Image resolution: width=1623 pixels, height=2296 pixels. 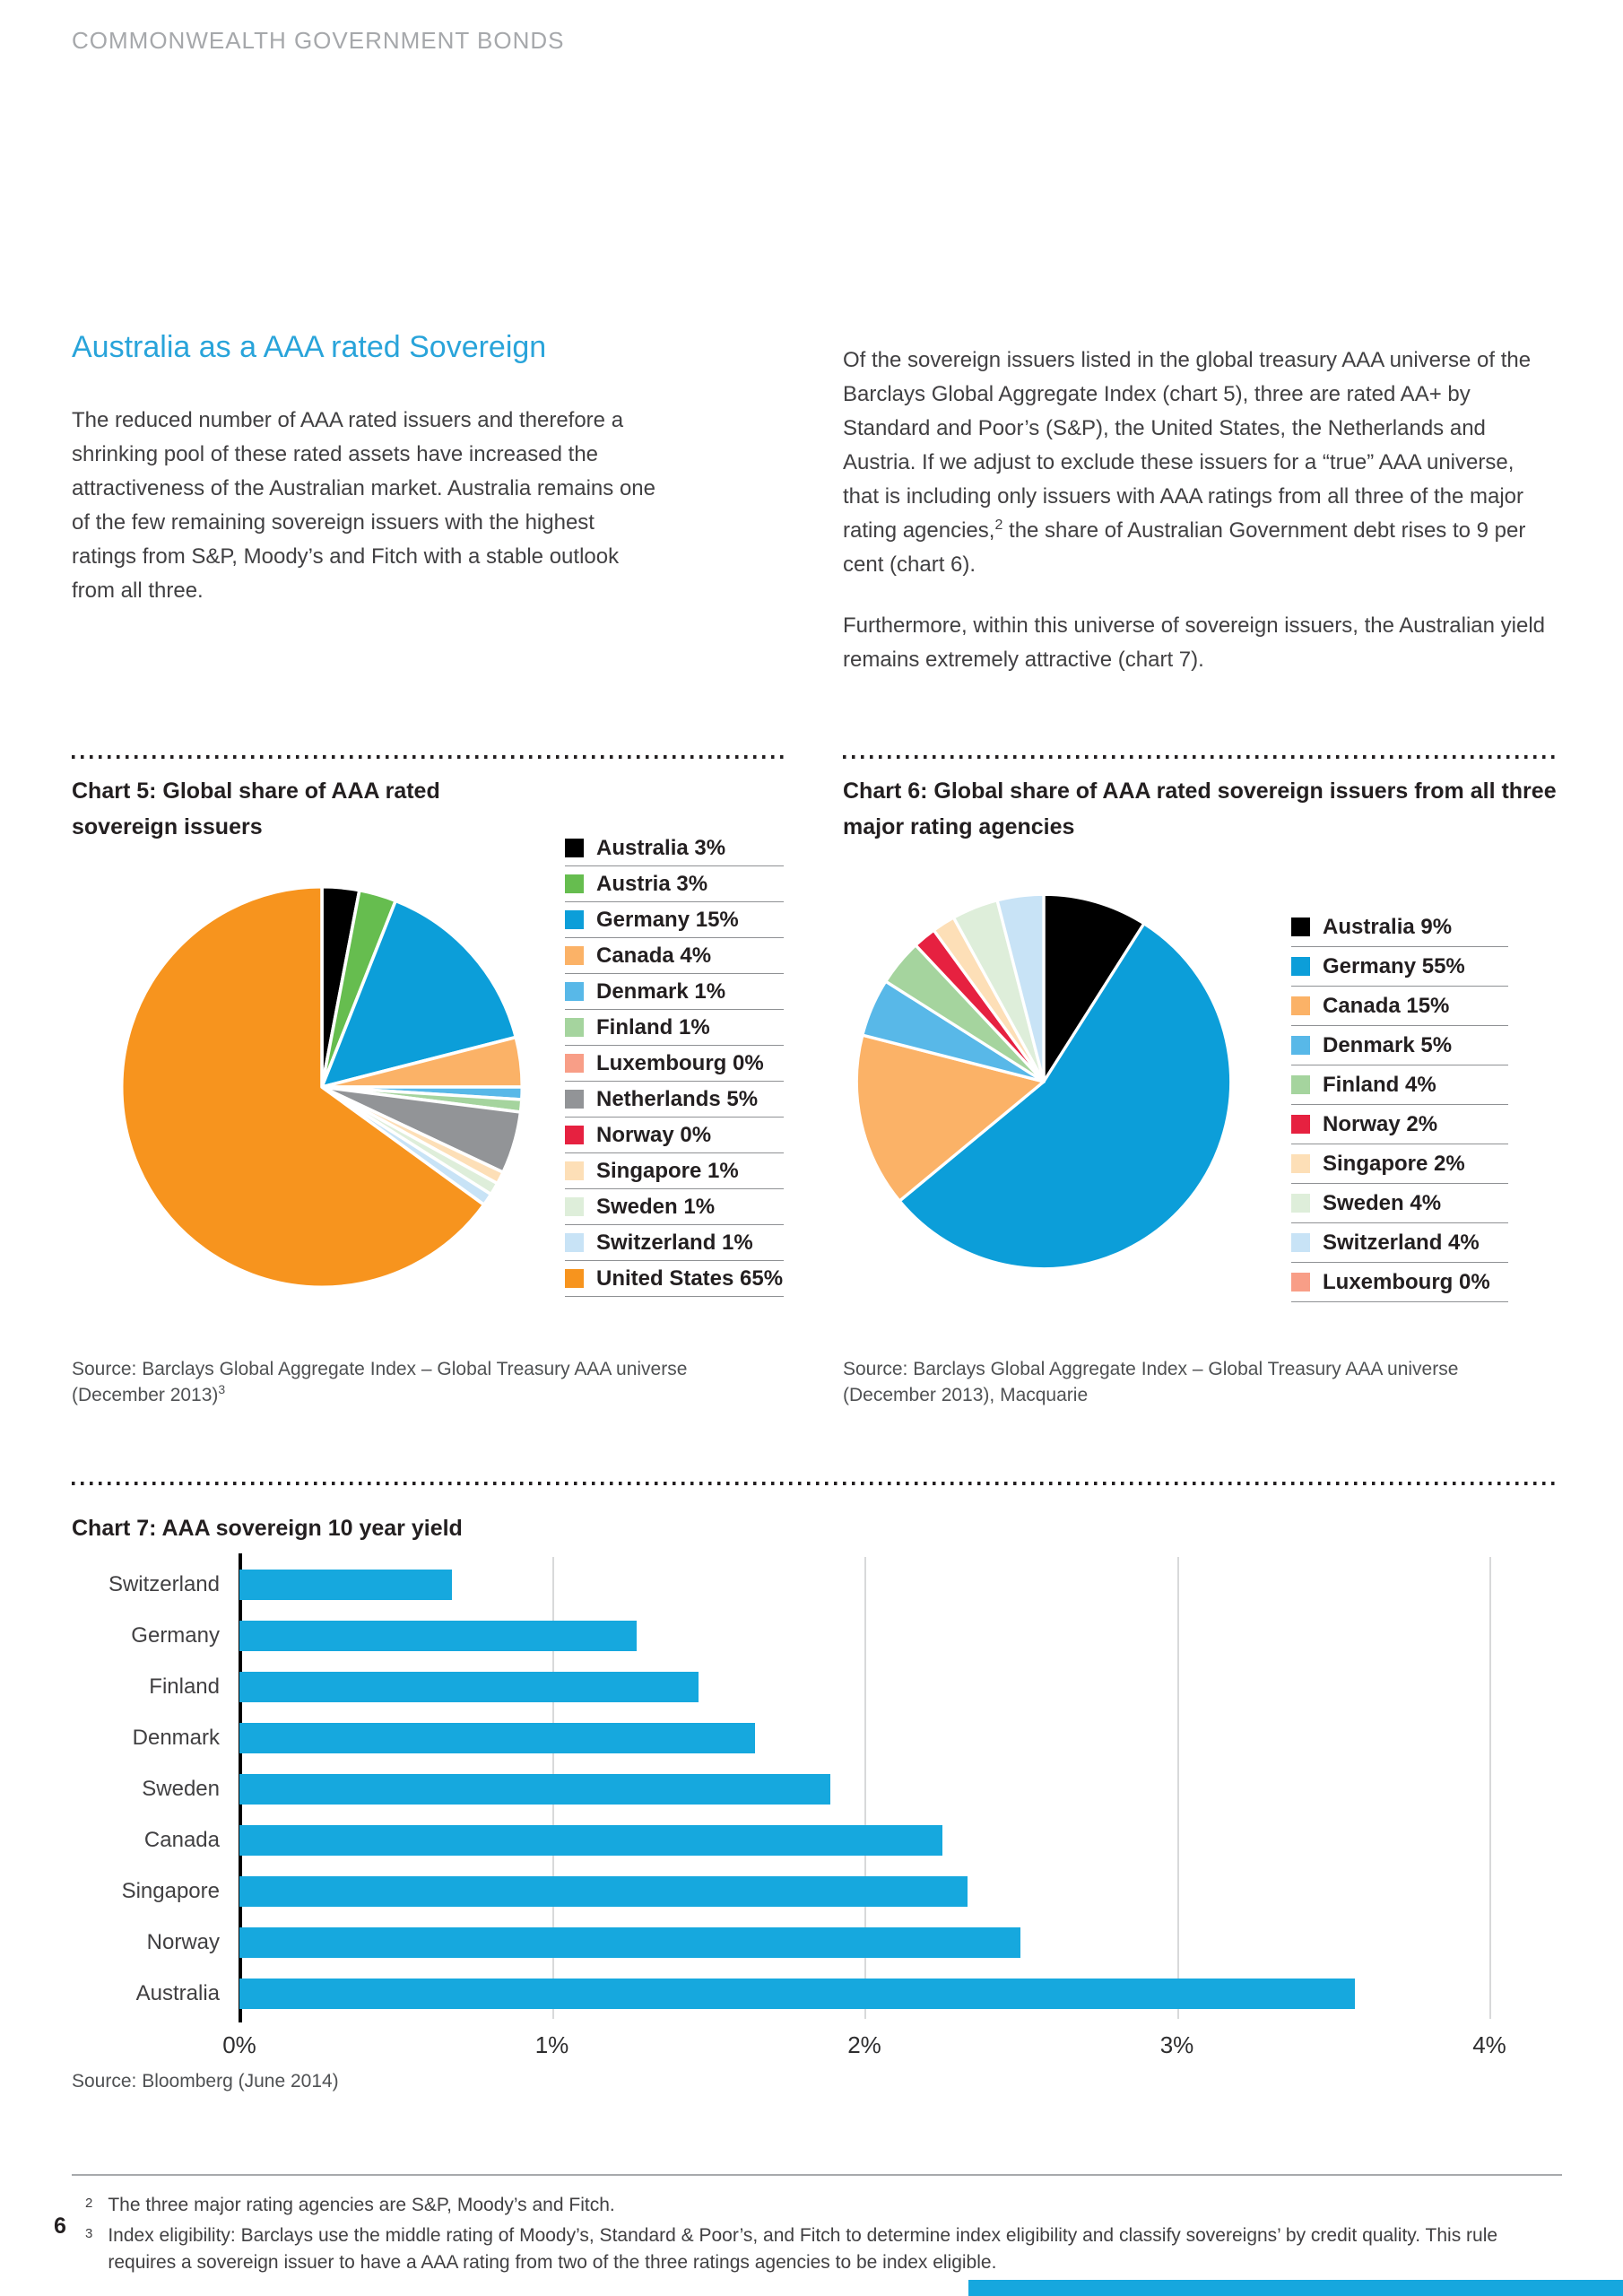 I want to click on bar-switzerland, so click(x=345, y=1584).